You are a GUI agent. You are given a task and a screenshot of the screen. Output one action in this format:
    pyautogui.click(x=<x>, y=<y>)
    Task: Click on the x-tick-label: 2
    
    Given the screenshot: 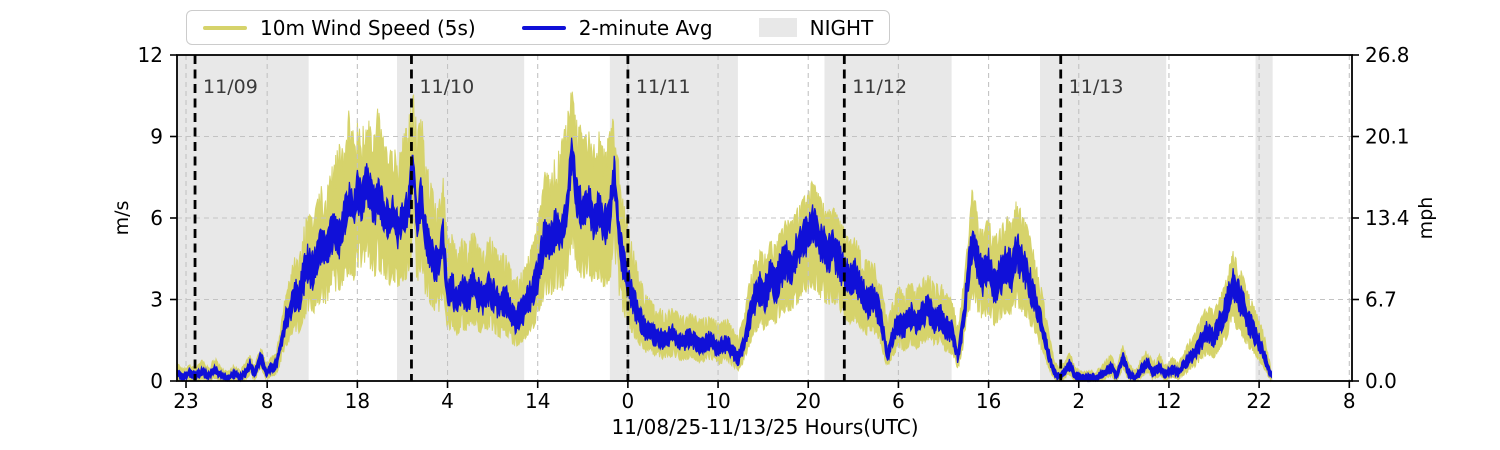 What is the action you would take?
    pyautogui.click(x=1078, y=401)
    